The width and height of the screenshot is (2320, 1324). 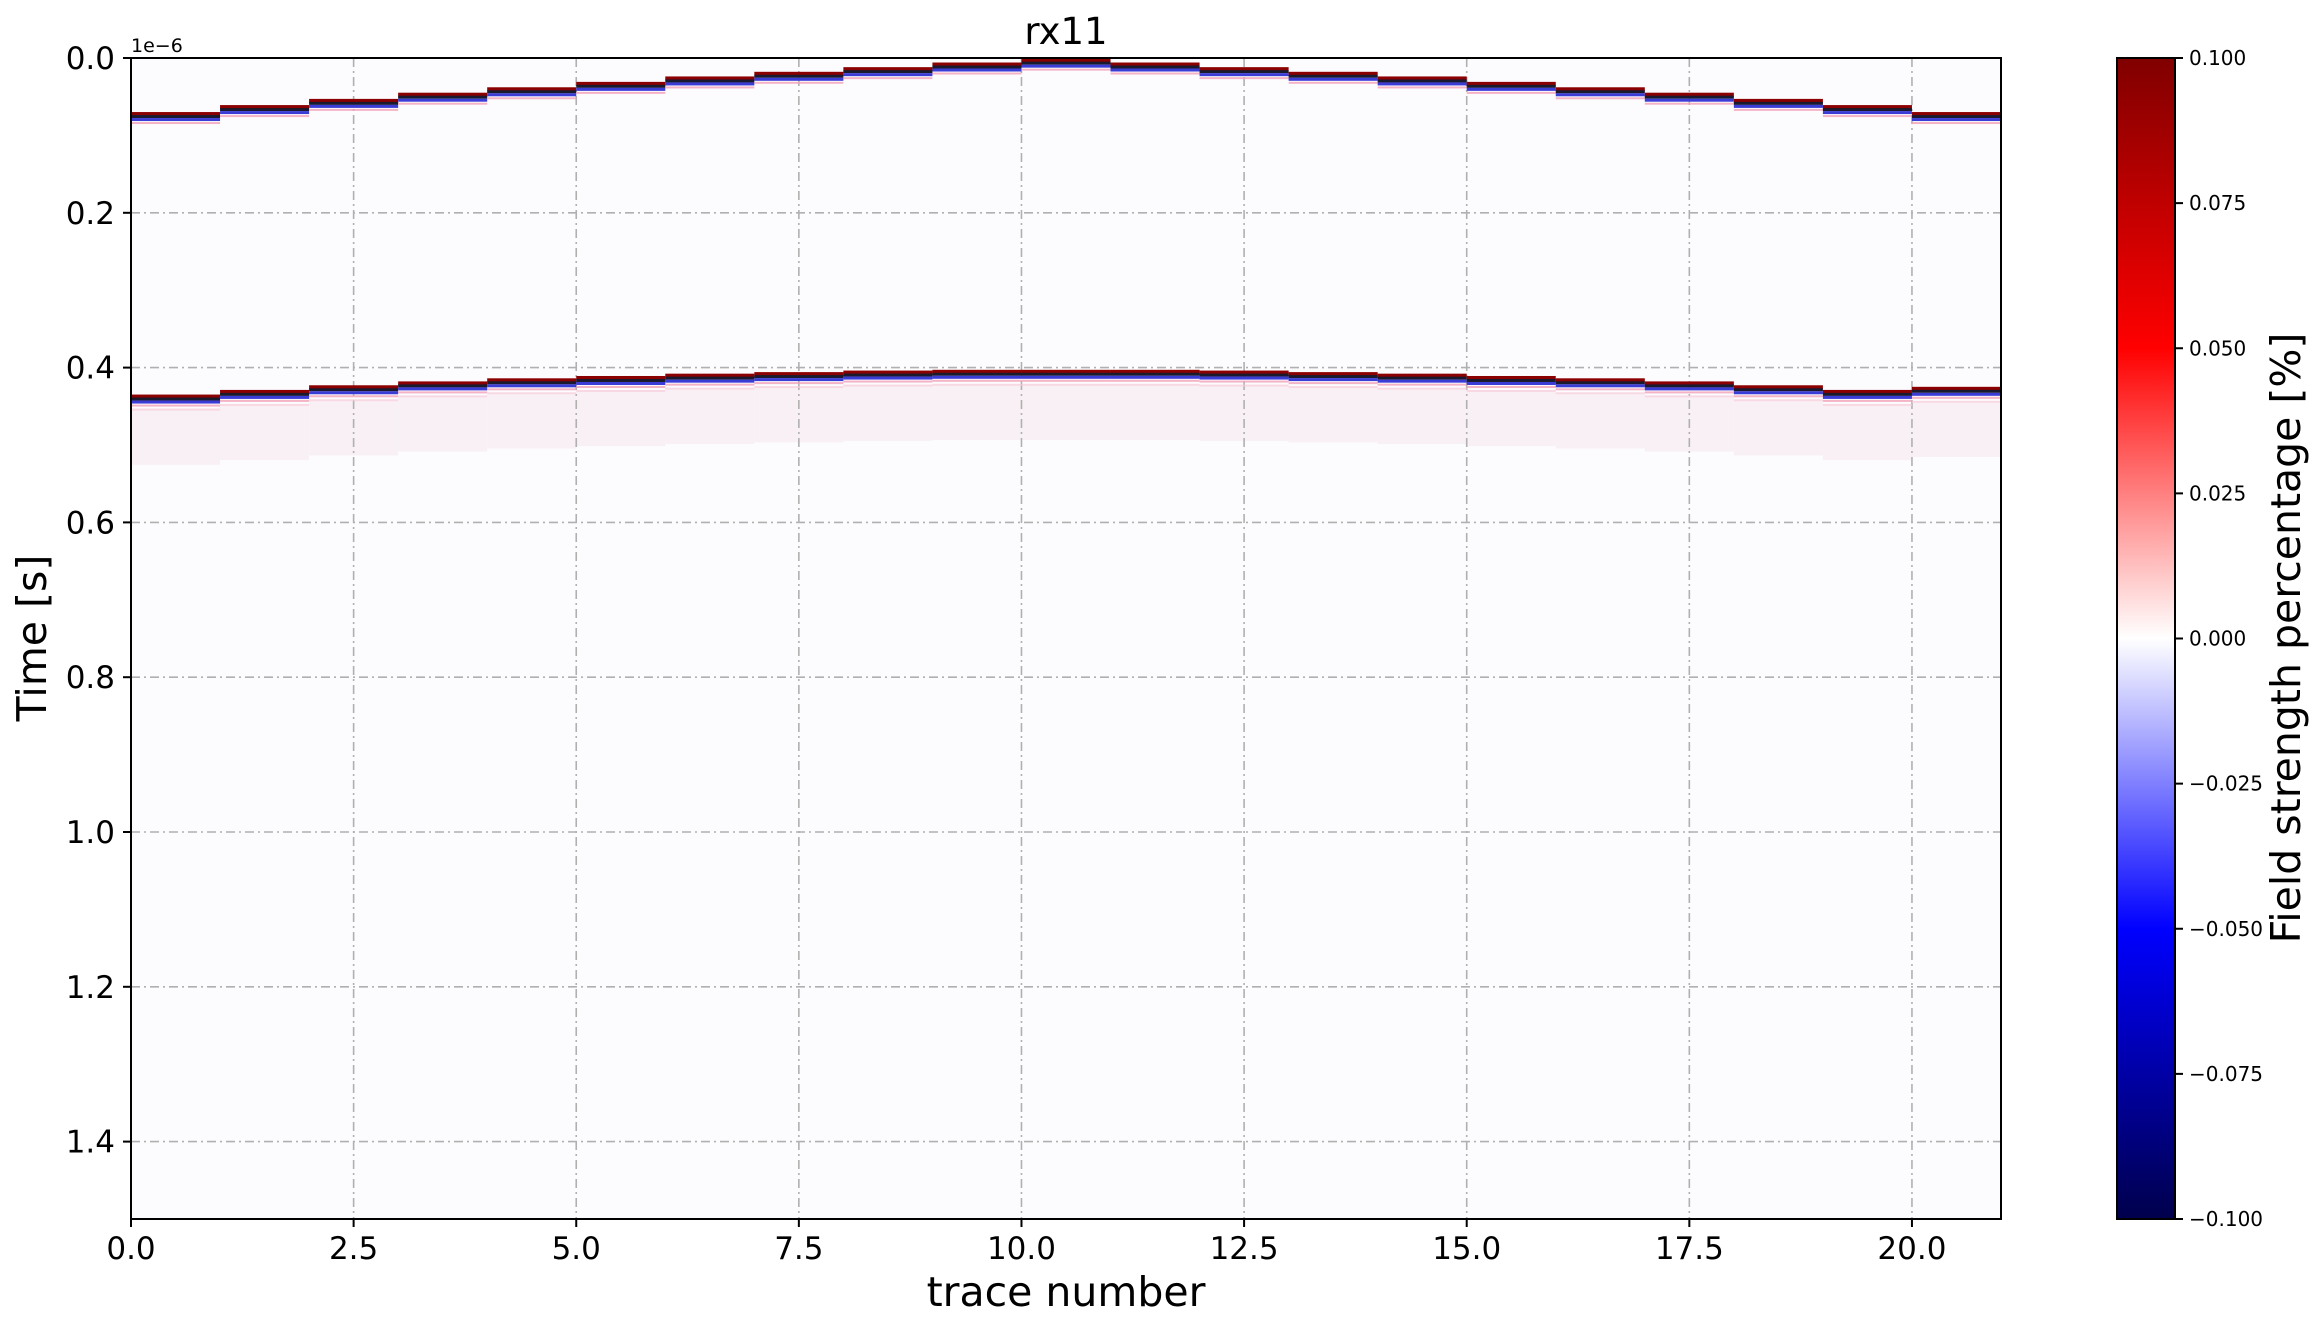 I want to click on y-tick-label: 0.2, so click(x=90, y=214).